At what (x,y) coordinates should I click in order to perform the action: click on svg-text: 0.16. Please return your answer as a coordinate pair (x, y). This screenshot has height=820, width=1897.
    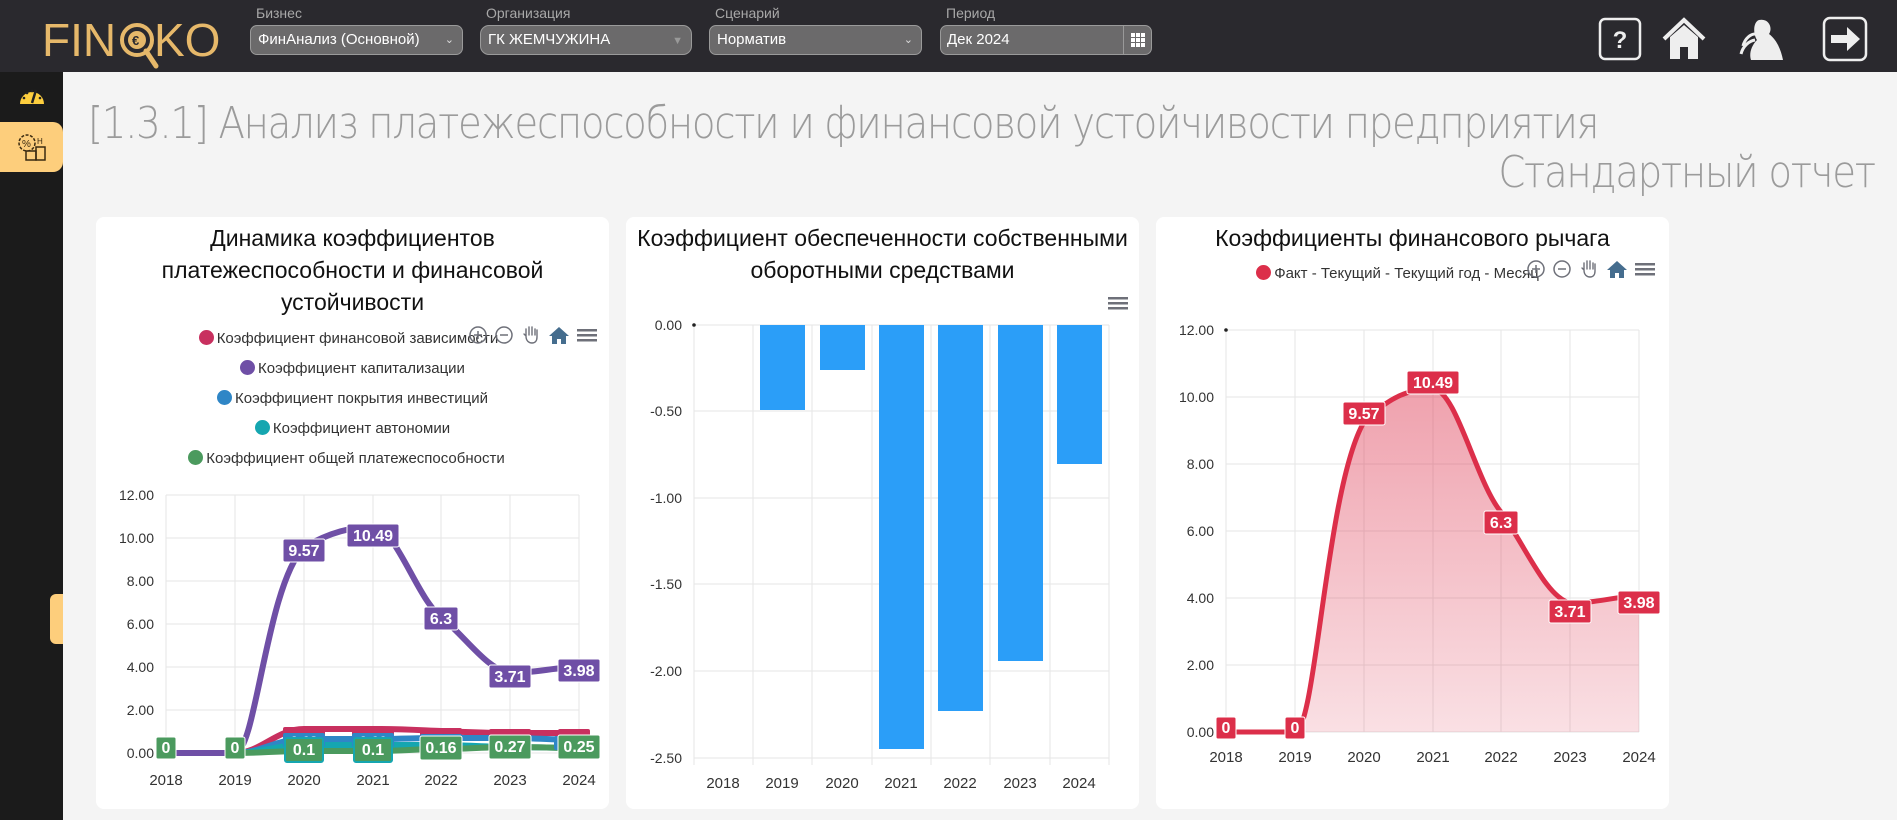
    Looking at the image, I should click on (440, 748).